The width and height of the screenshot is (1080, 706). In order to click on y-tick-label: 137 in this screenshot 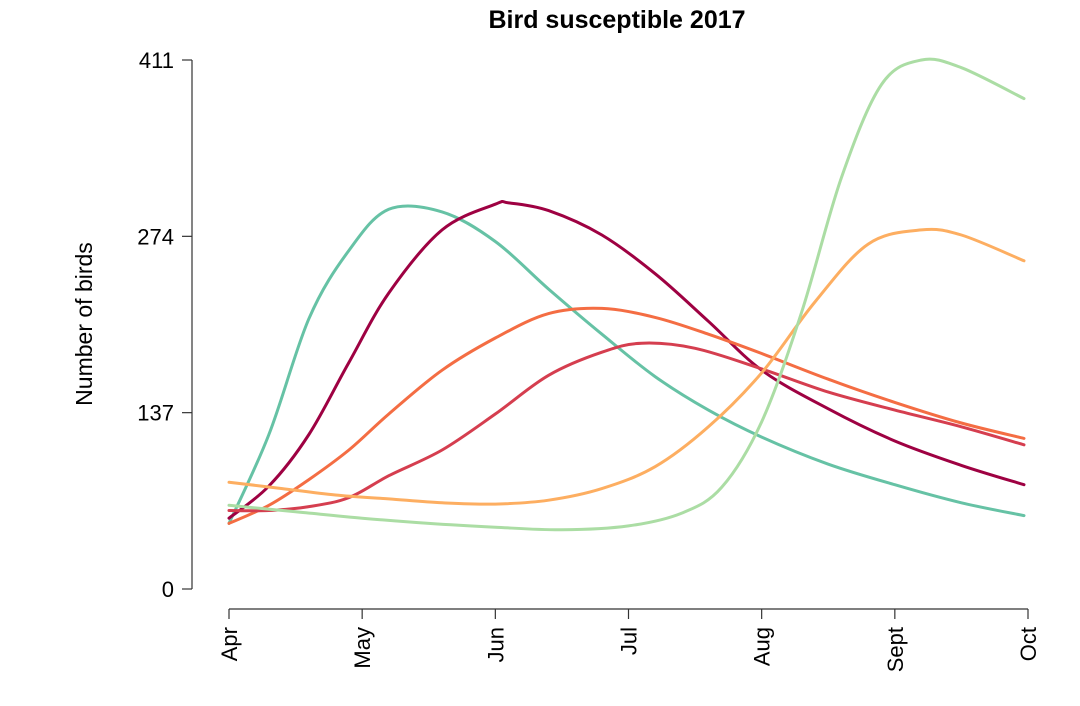, I will do `click(155, 413)`.